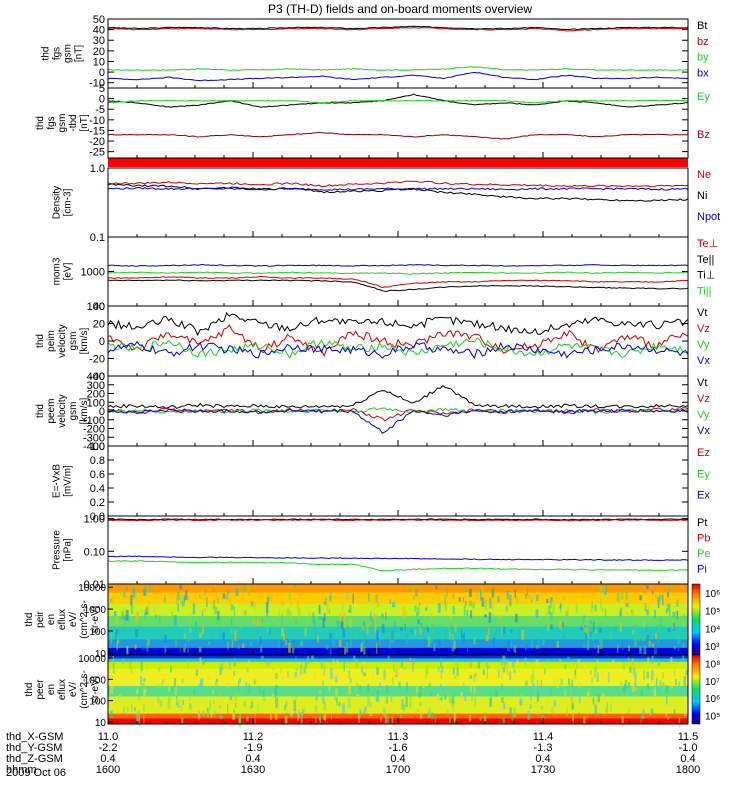  I want to click on x-tick-label: 1700, so click(398, 770).